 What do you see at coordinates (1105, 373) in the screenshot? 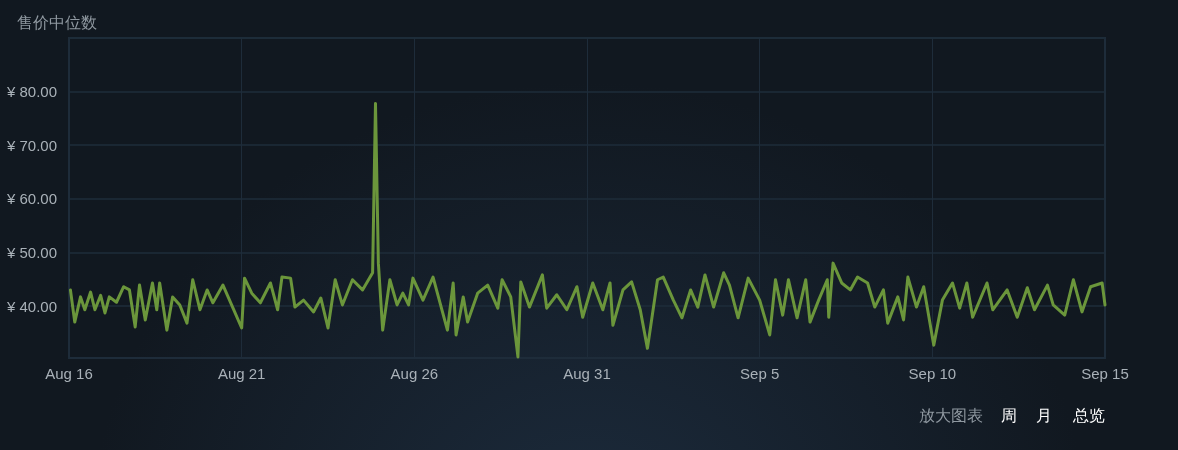
I see `x-tick-label: Sep 15` at bounding box center [1105, 373].